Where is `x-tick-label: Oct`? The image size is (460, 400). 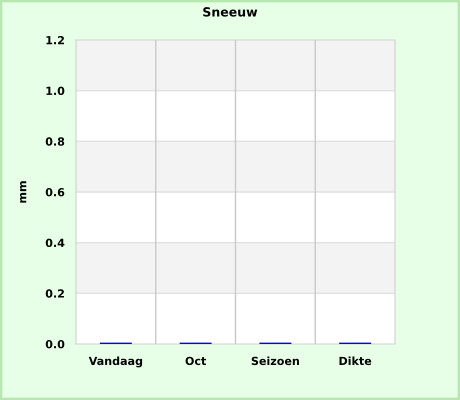
x-tick-label: Oct is located at coordinates (196, 361).